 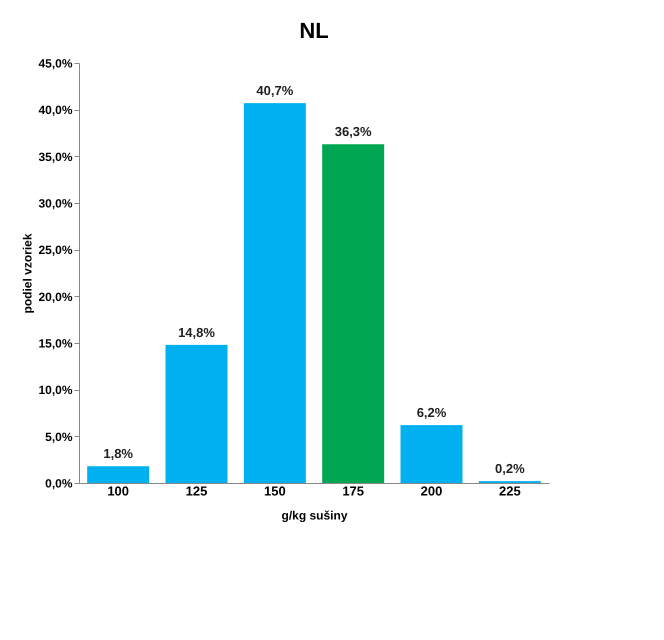 What do you see at coordinates (118, 491) in the screenshot?
I see `x-tick-label: 100` at bounding box center [118, 491].